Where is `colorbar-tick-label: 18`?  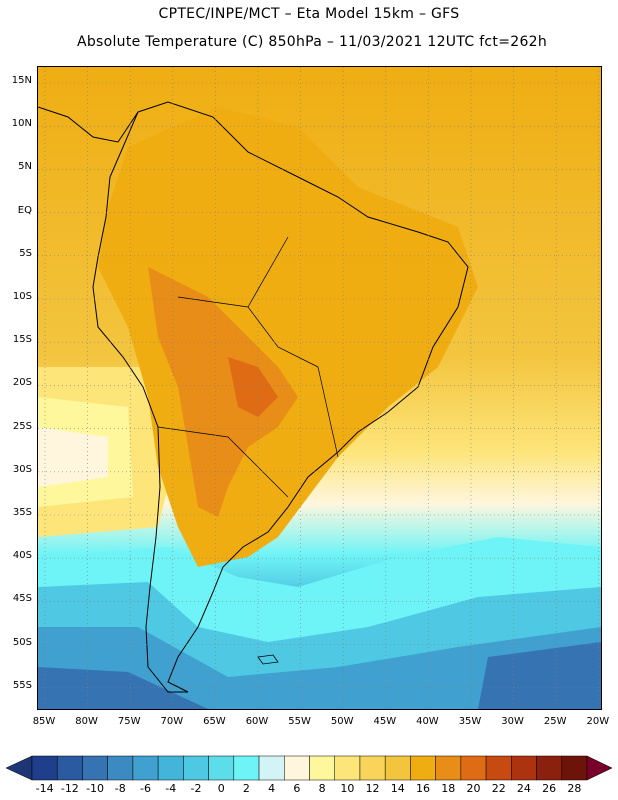 colorbar-tick-label: 18 is located at coordinates (448, 788).